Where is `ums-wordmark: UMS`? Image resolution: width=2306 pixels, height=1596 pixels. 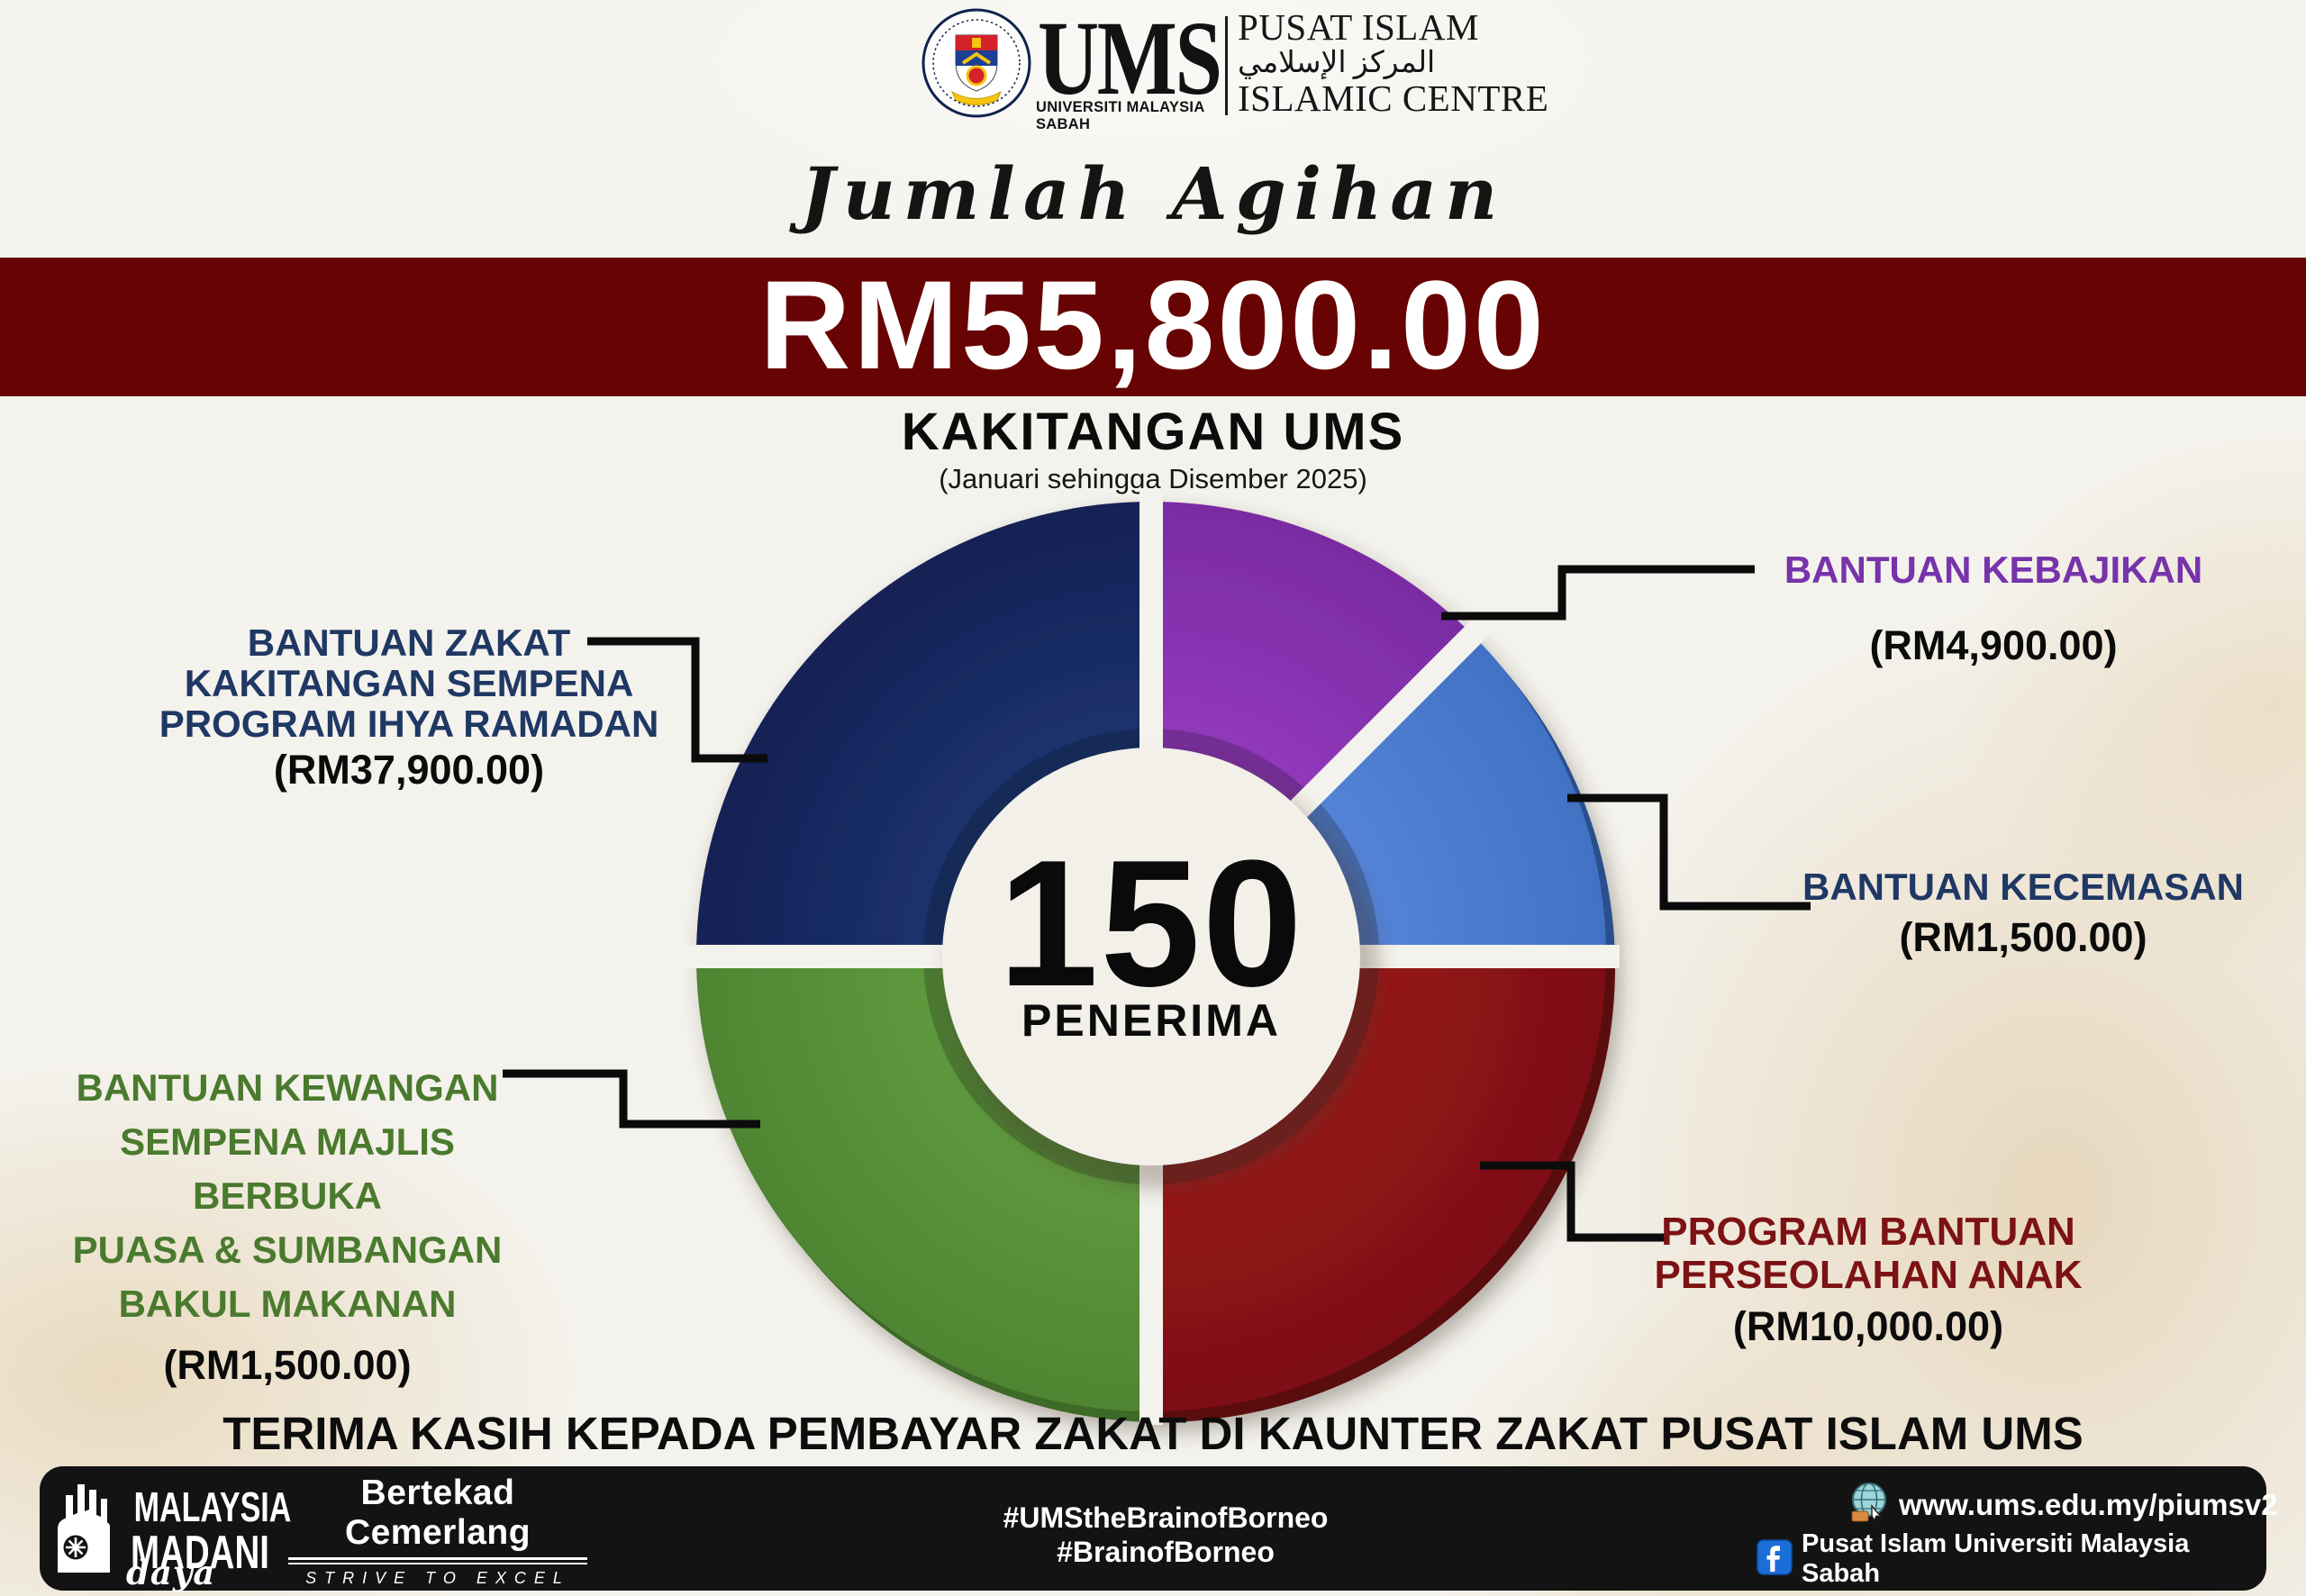 ums-wordmark: UMS is located at coordinates (1130, 58).